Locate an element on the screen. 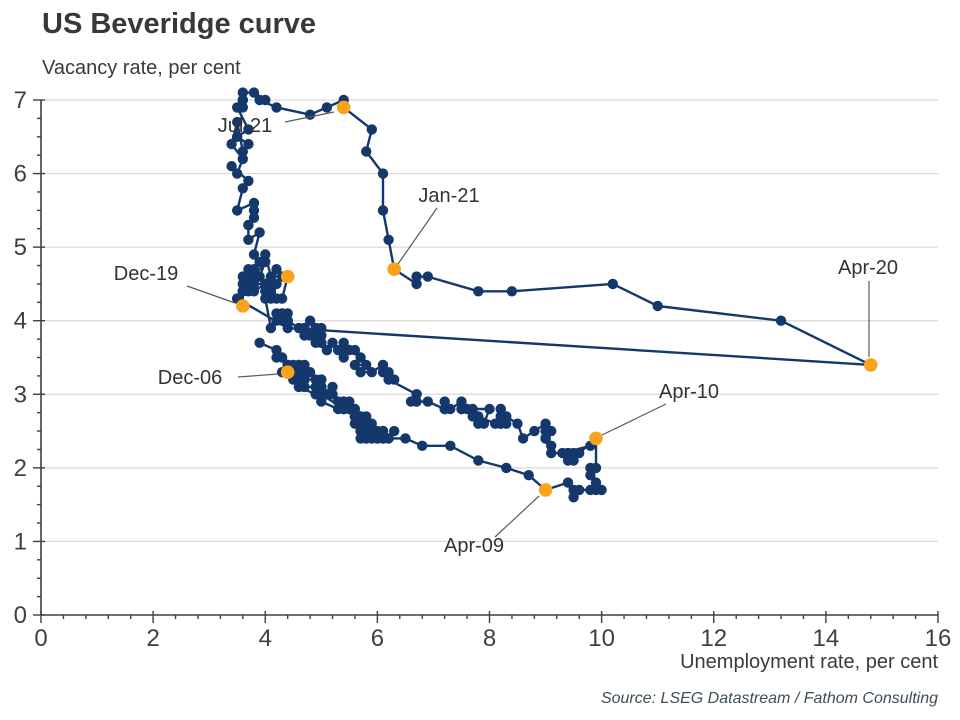  y-tick-label: 0 is located at coordinates (20, 615).